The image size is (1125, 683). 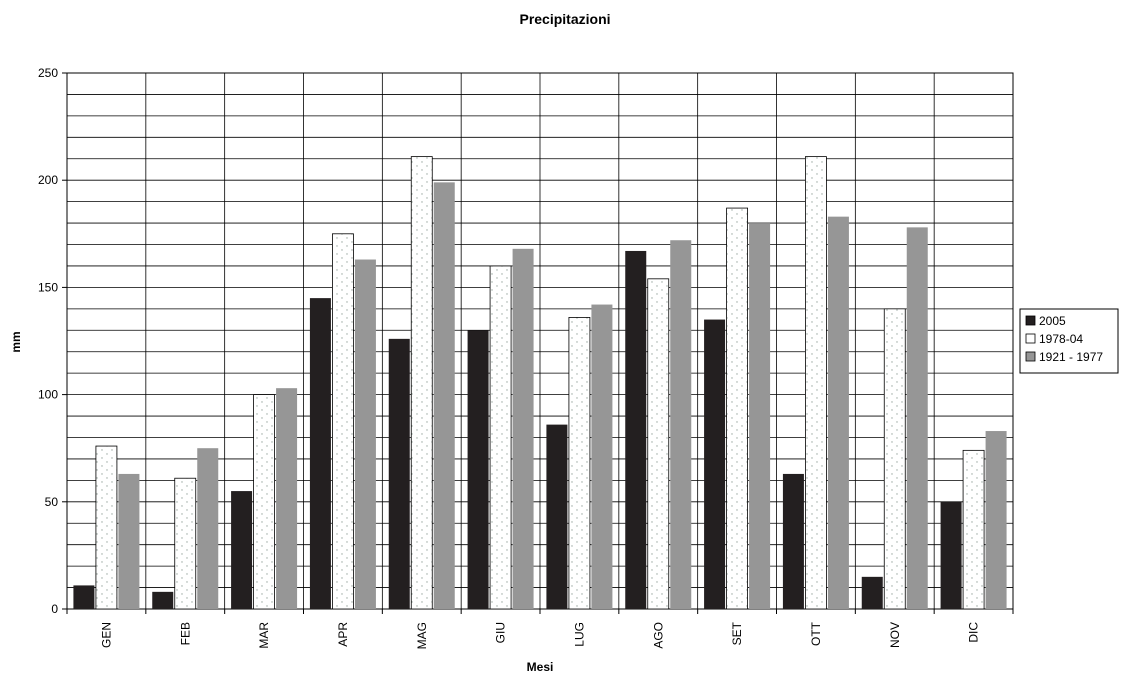 I want to click on legend: 2005 1978-04 1921 - 1977, so click(x=1069, y=341).